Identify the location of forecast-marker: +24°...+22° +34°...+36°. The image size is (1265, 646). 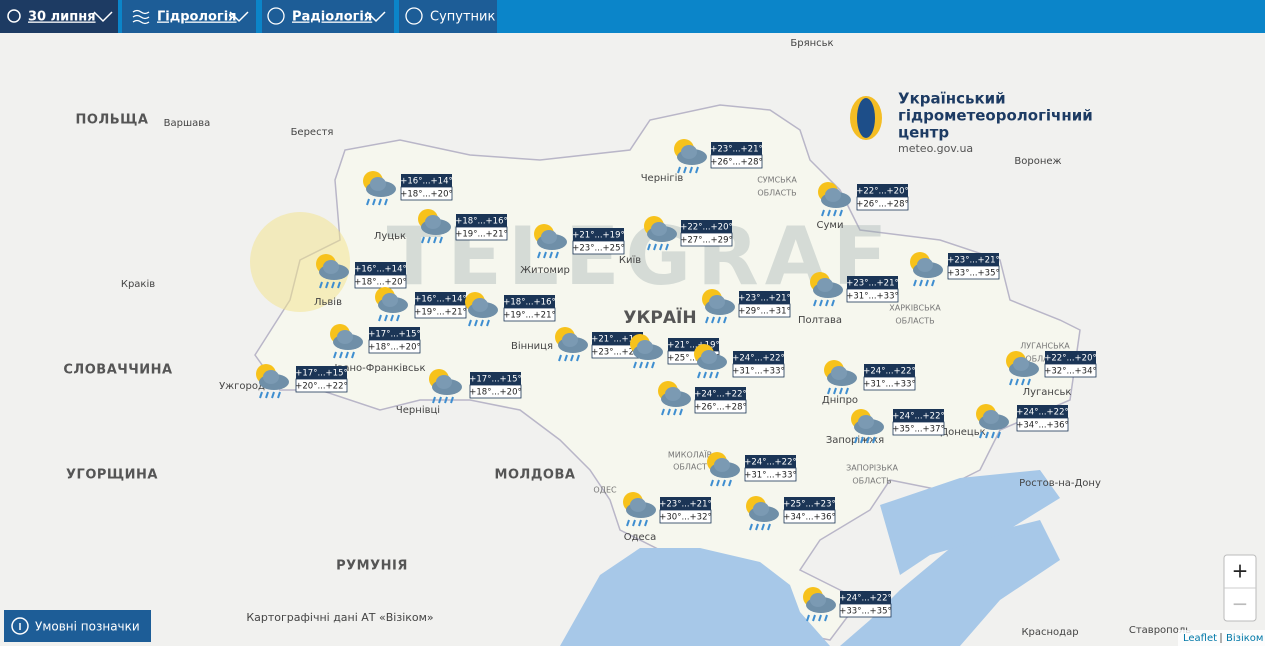
(1022, 421).